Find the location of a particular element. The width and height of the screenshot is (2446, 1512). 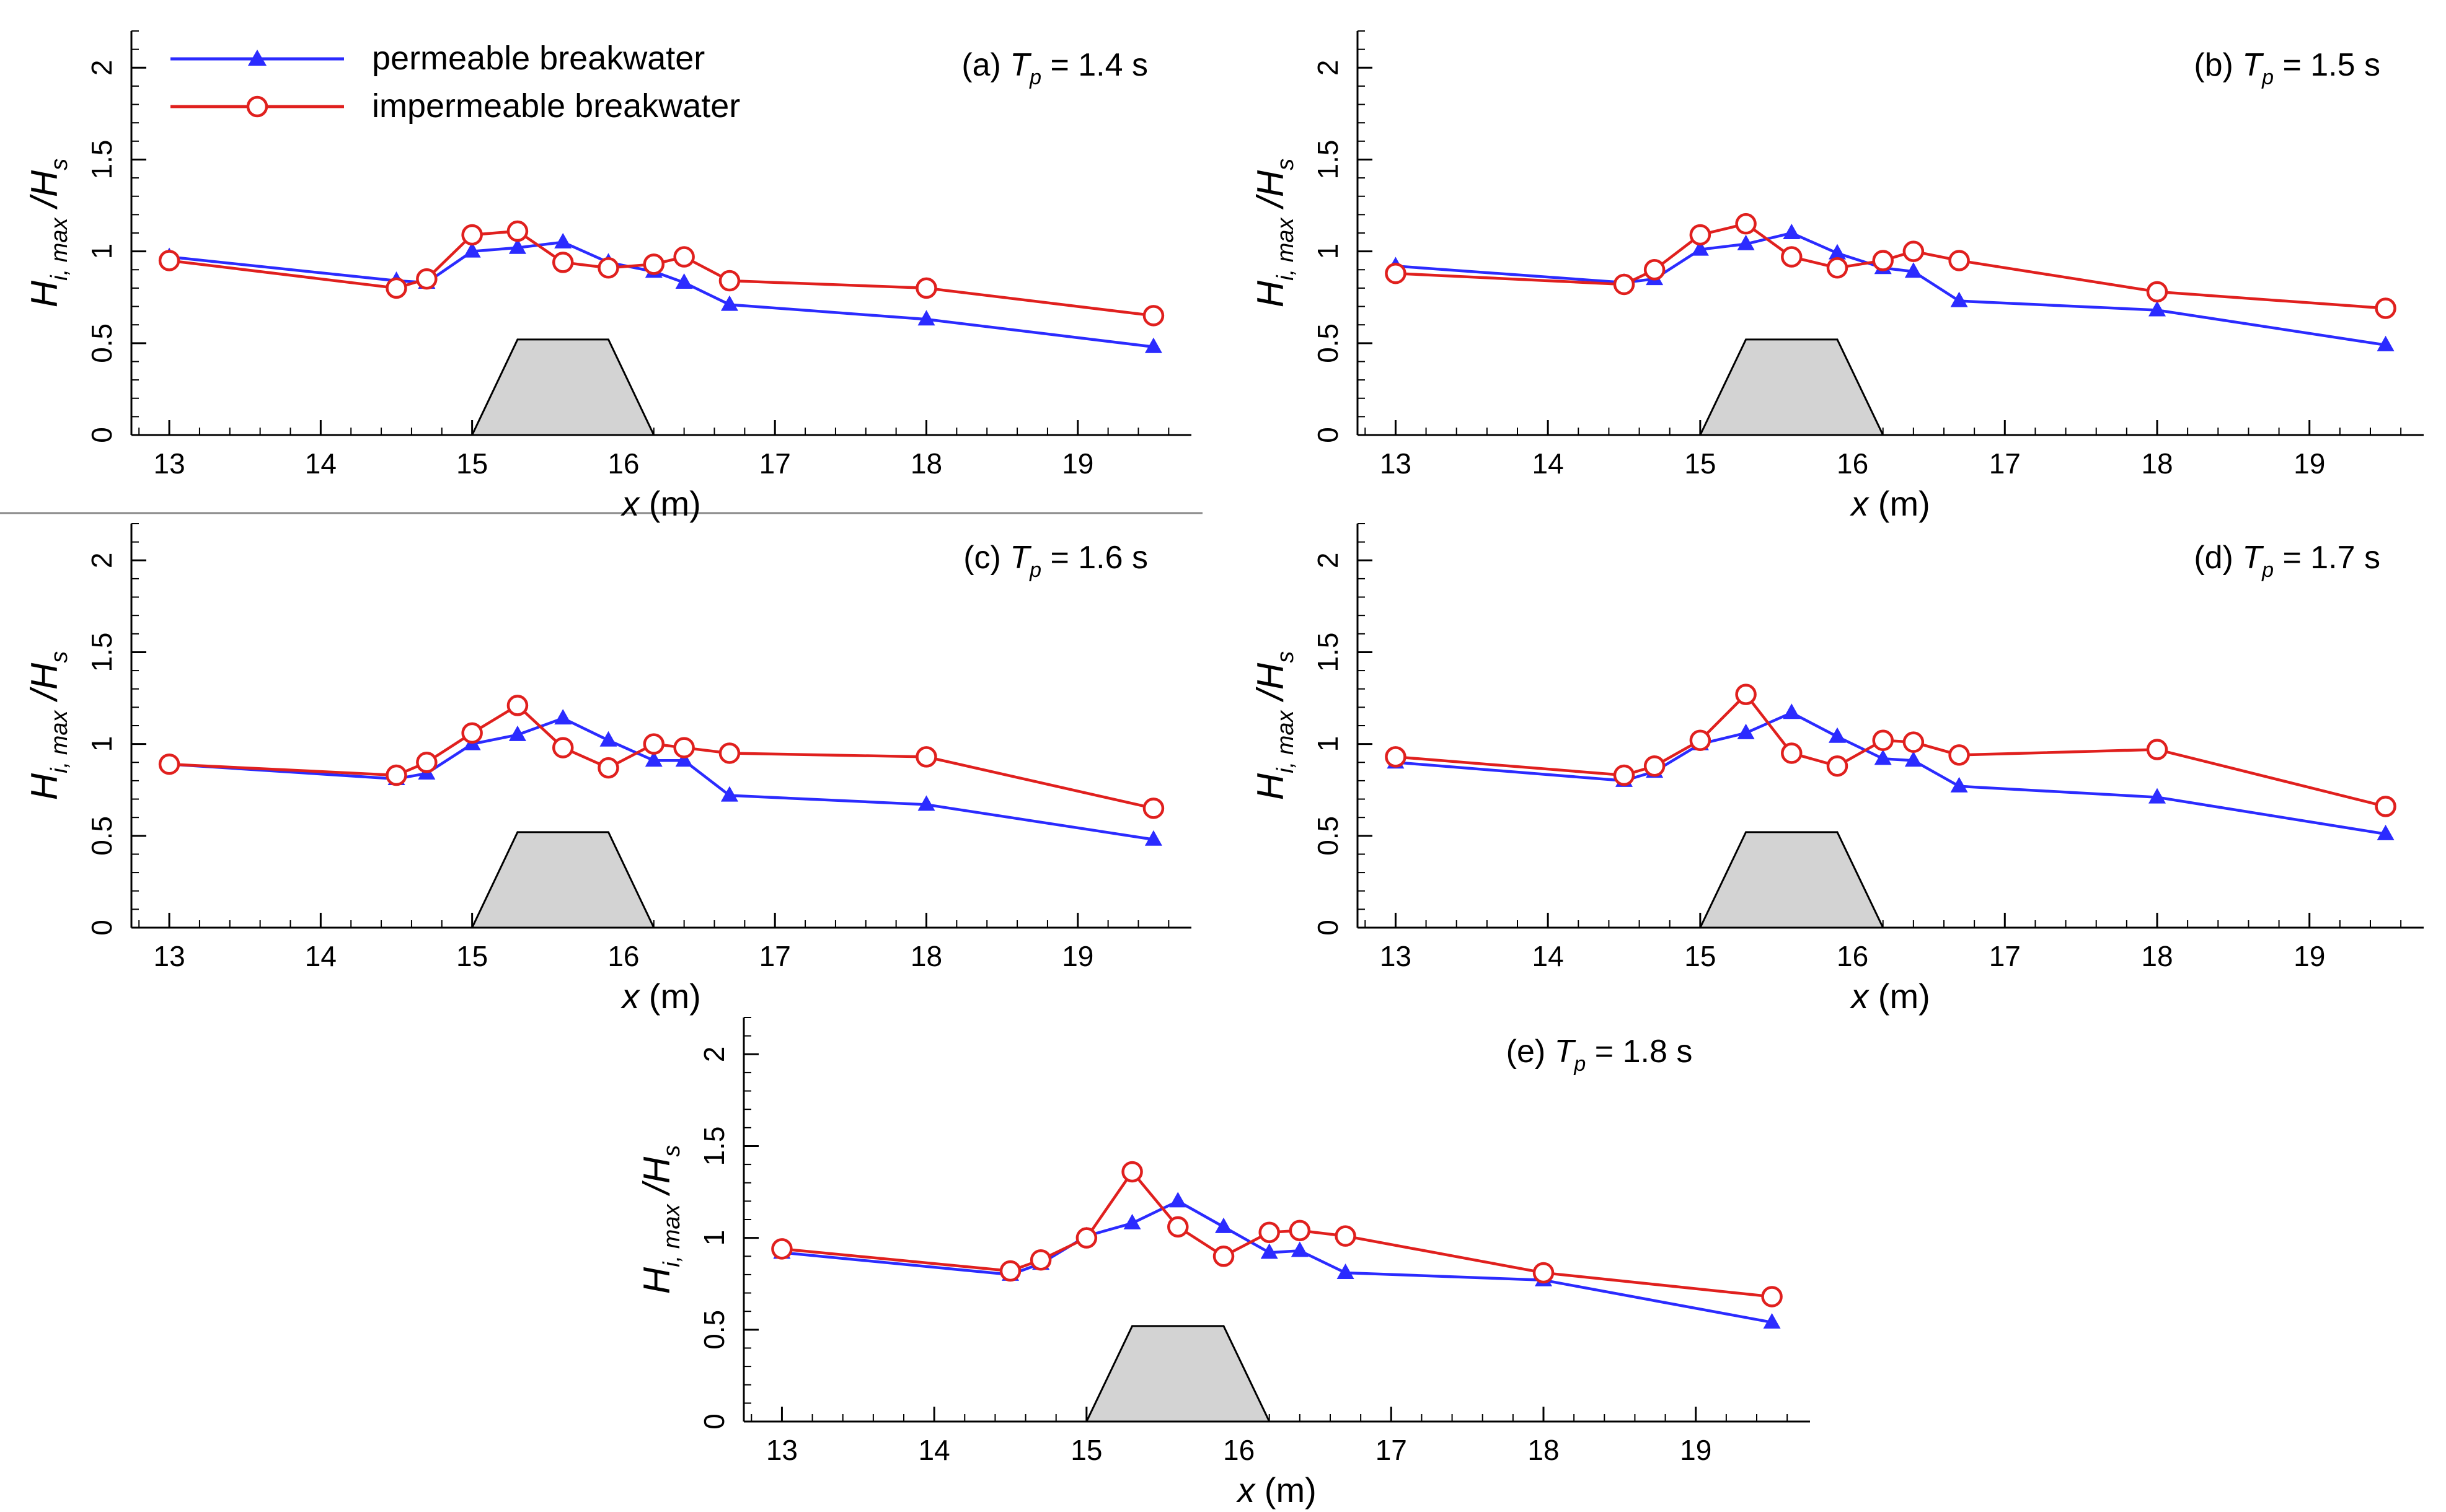

panel-title: (b) Tp = 1.5 s is located at coordinates (2287, 68).